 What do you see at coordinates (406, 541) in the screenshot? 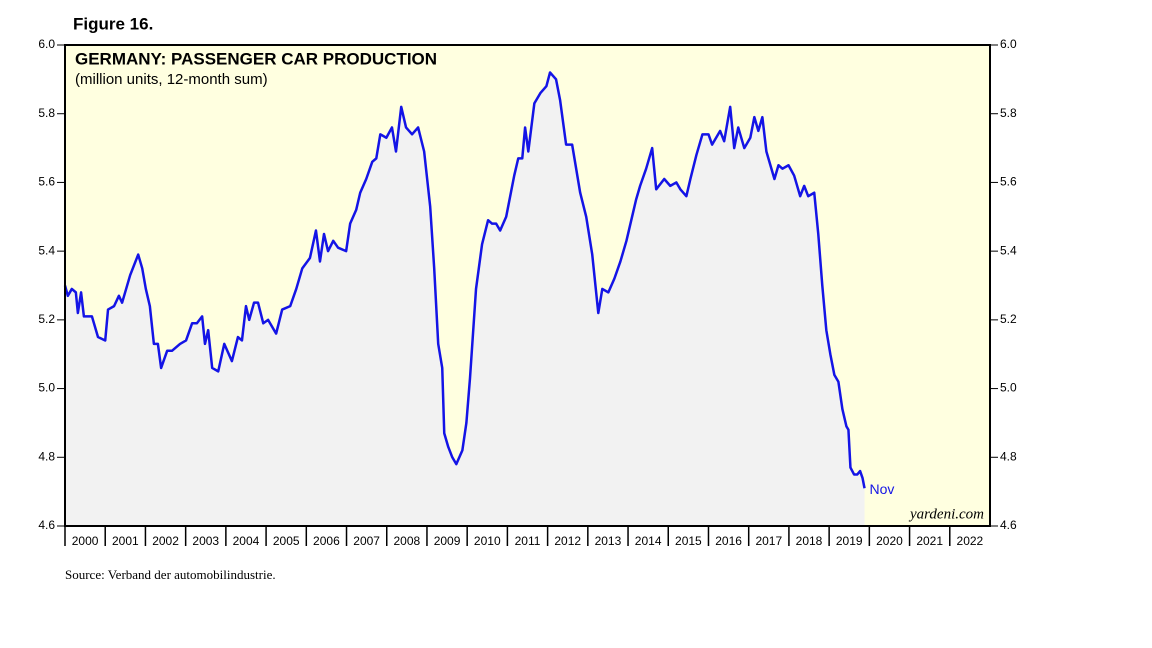
I see `x-tick-label: 2008` at bounding box center [406, 541].